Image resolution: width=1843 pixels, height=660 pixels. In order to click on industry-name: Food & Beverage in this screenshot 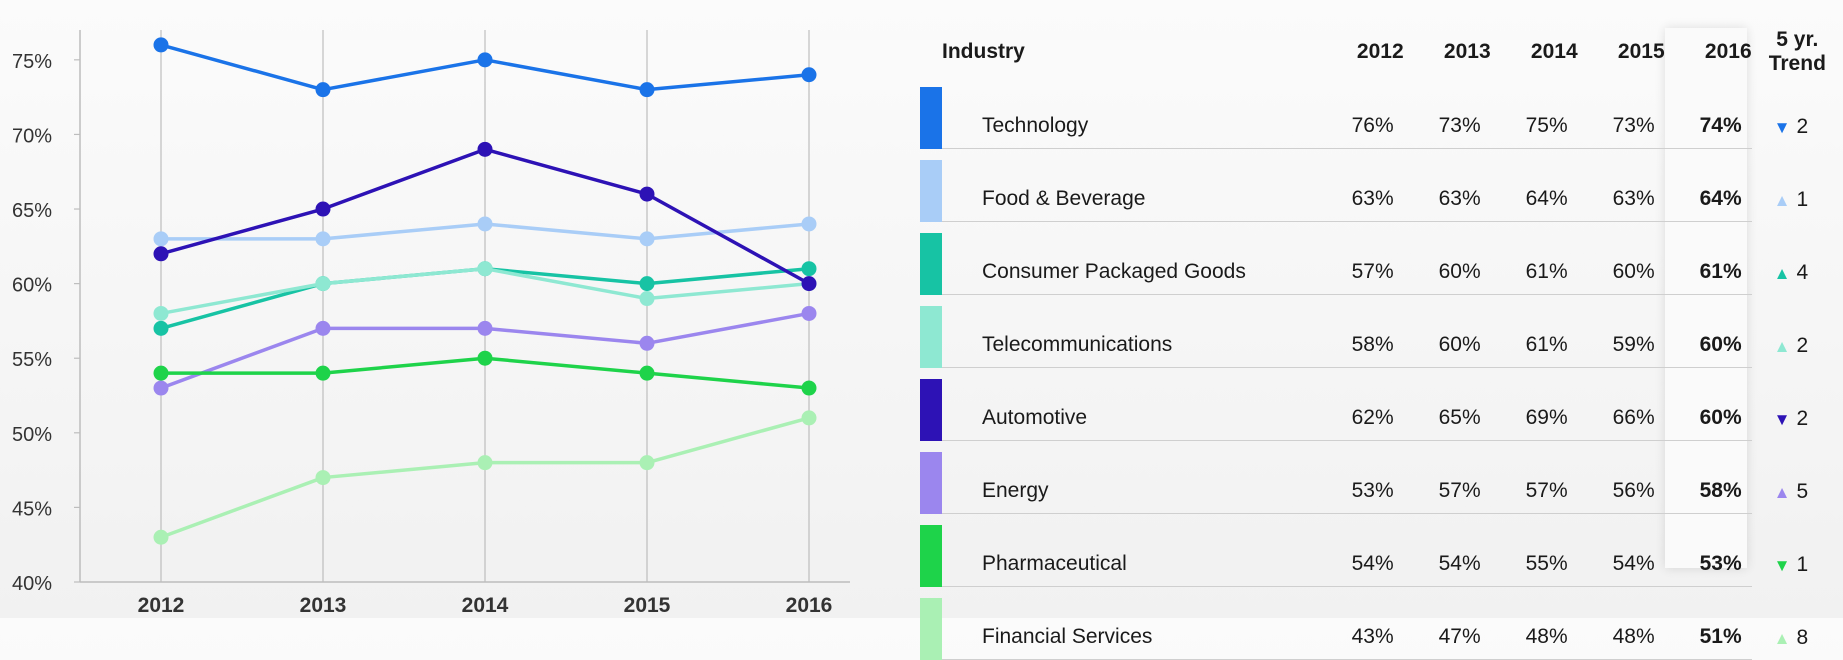, I will do `click(1129, 185)`.